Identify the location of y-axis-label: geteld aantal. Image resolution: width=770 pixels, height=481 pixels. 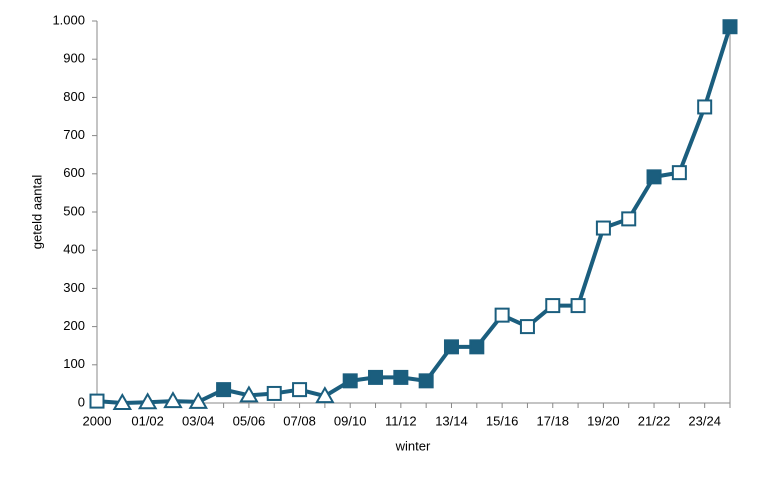
(36, 212).